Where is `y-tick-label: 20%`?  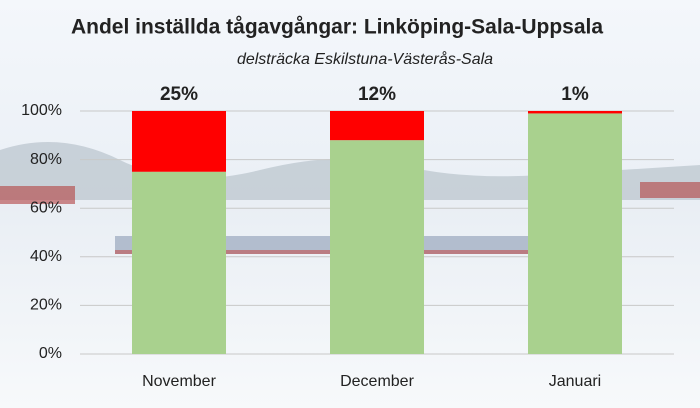
y-tick-label: 20% is located at coordinates (46, 305).